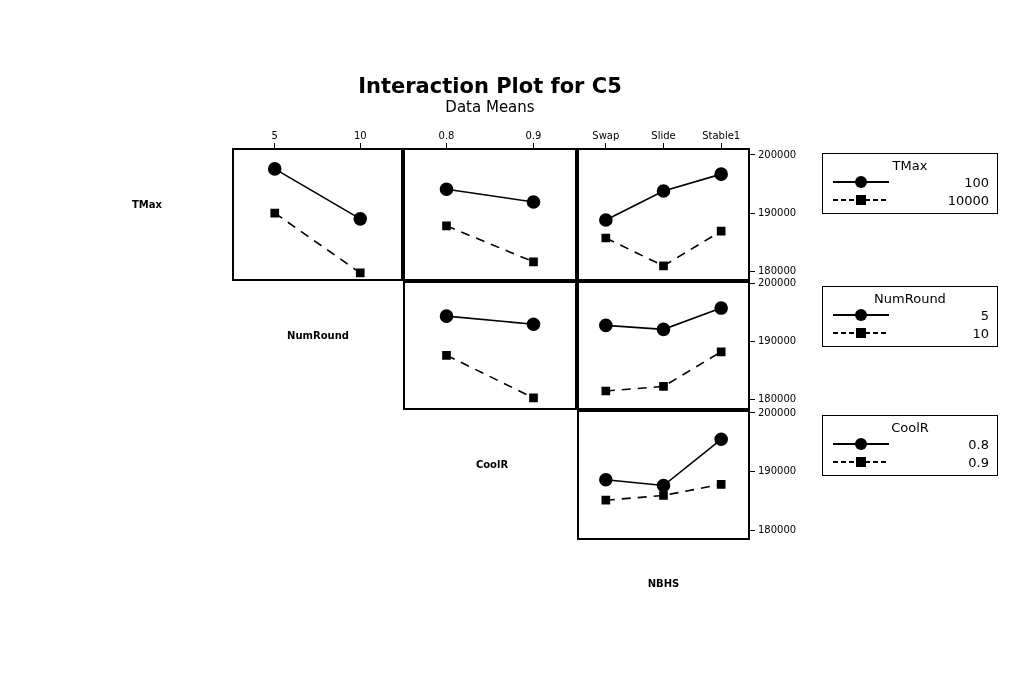 The height and width of the screenshot is (689, 1016). What do you see at coordinates (663, 583) in the screenshot?
I see `x-axis-title: NBHS` at bounding box center [663, 583].